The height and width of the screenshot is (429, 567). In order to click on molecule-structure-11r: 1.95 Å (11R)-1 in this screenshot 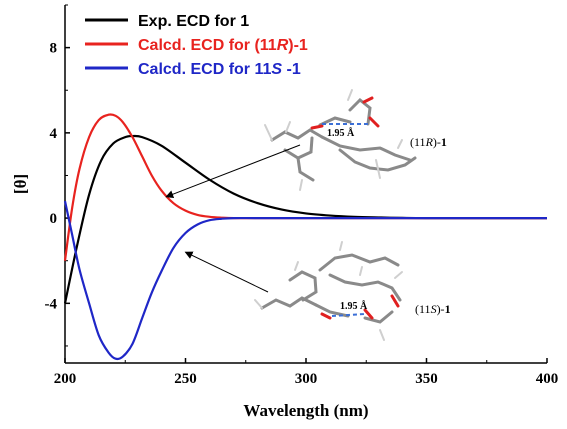, I will do `click(355, 140)`.